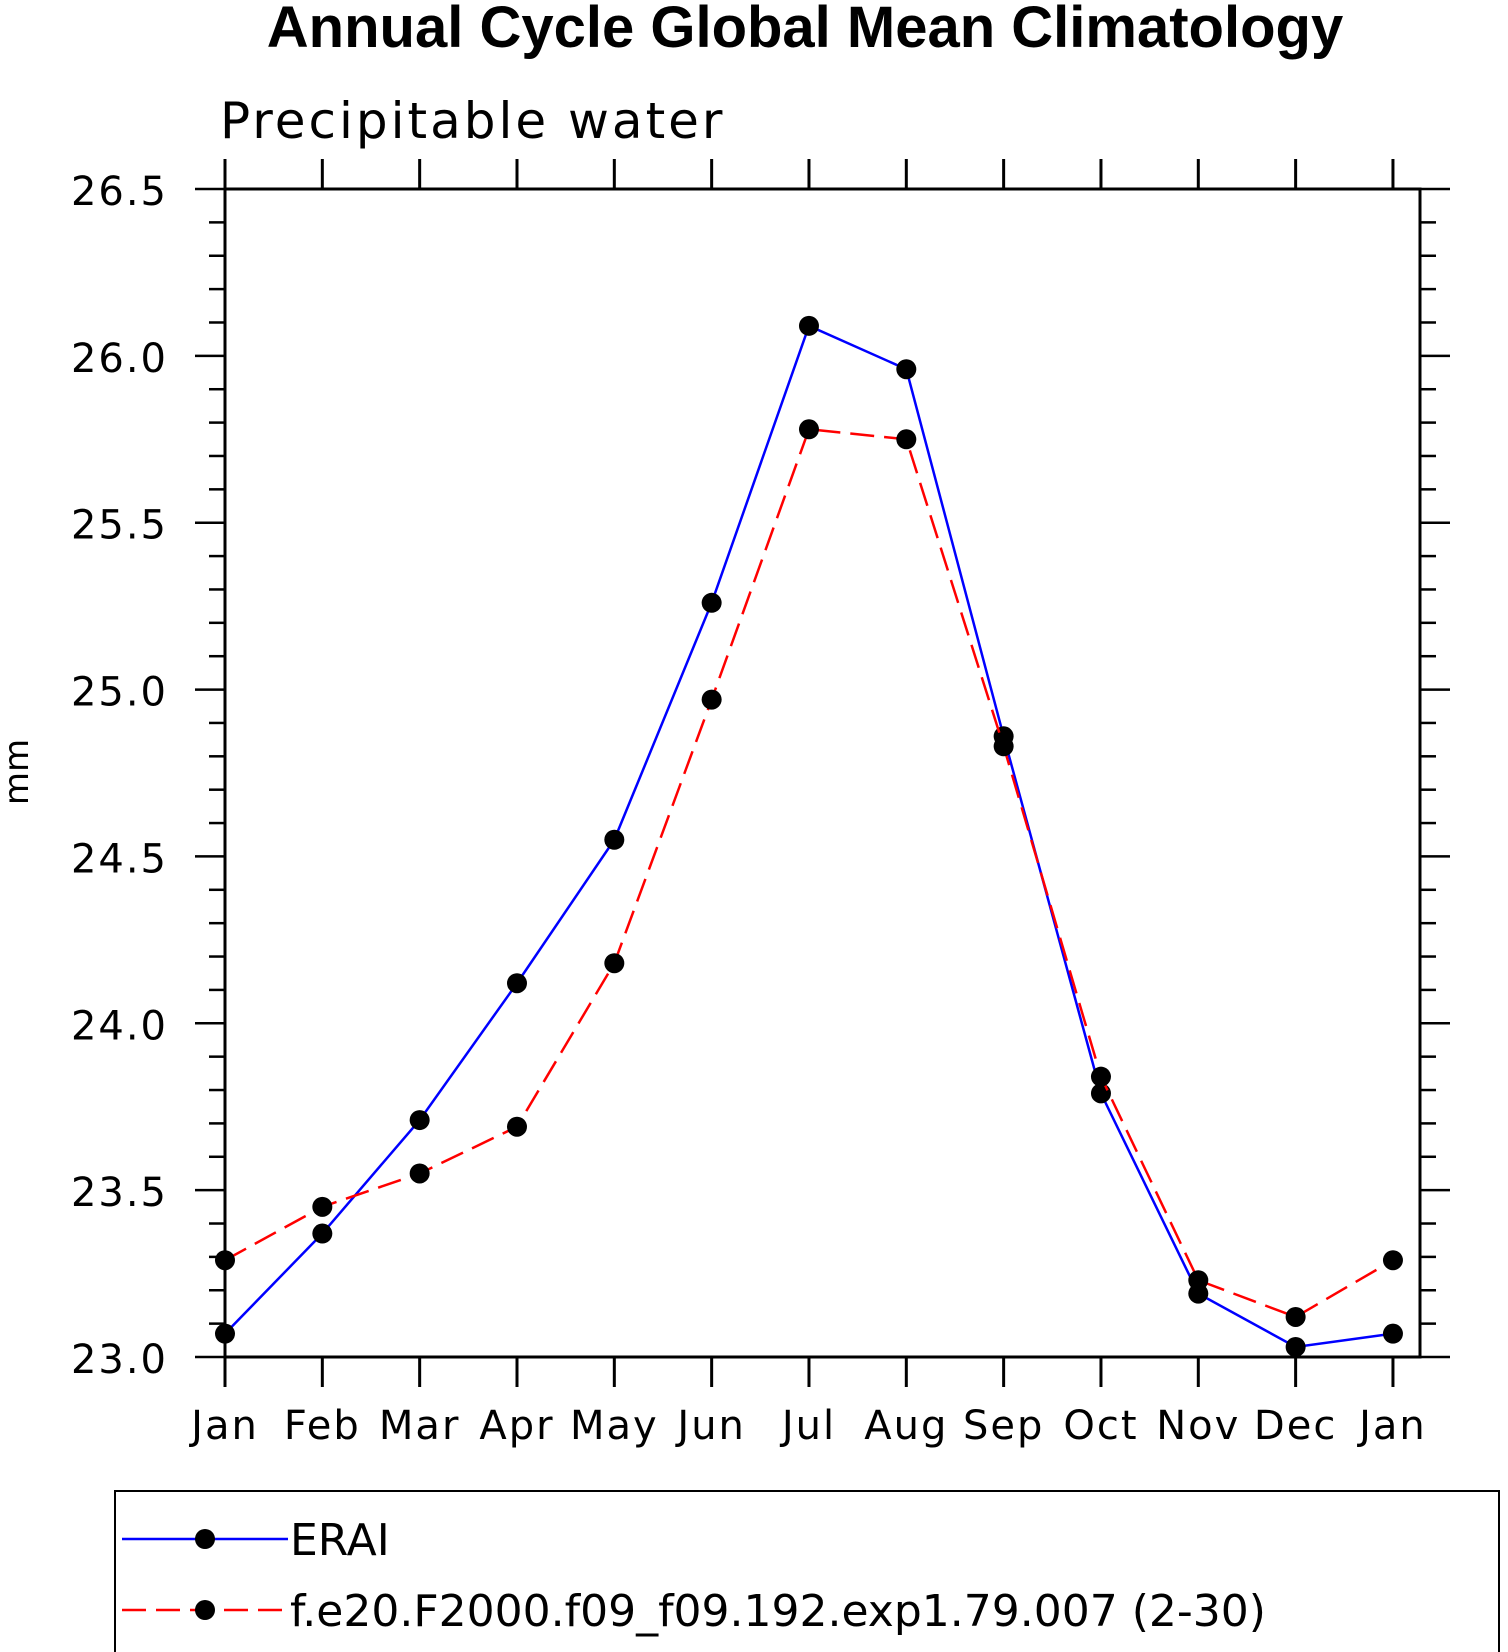  I want to click on y-tick-label: 23.5, so click(119, 1193).